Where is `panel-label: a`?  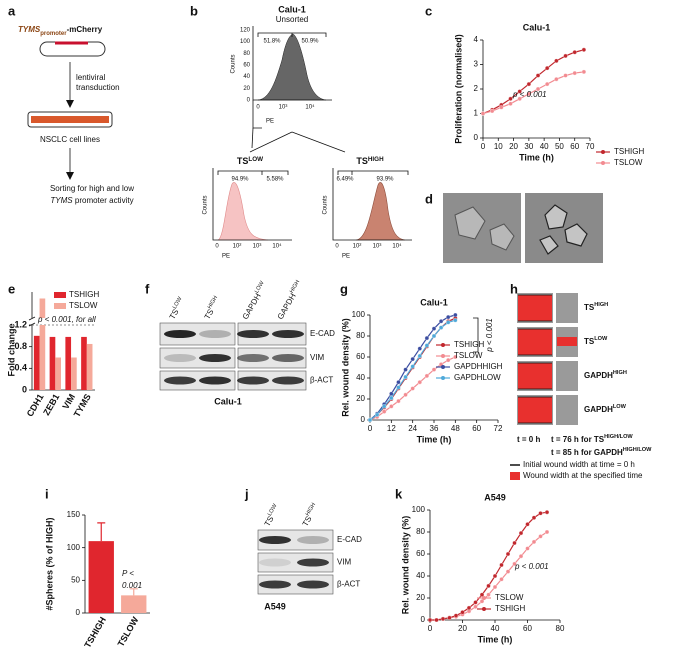 panel-label: a is located at coordinates (12, 10).